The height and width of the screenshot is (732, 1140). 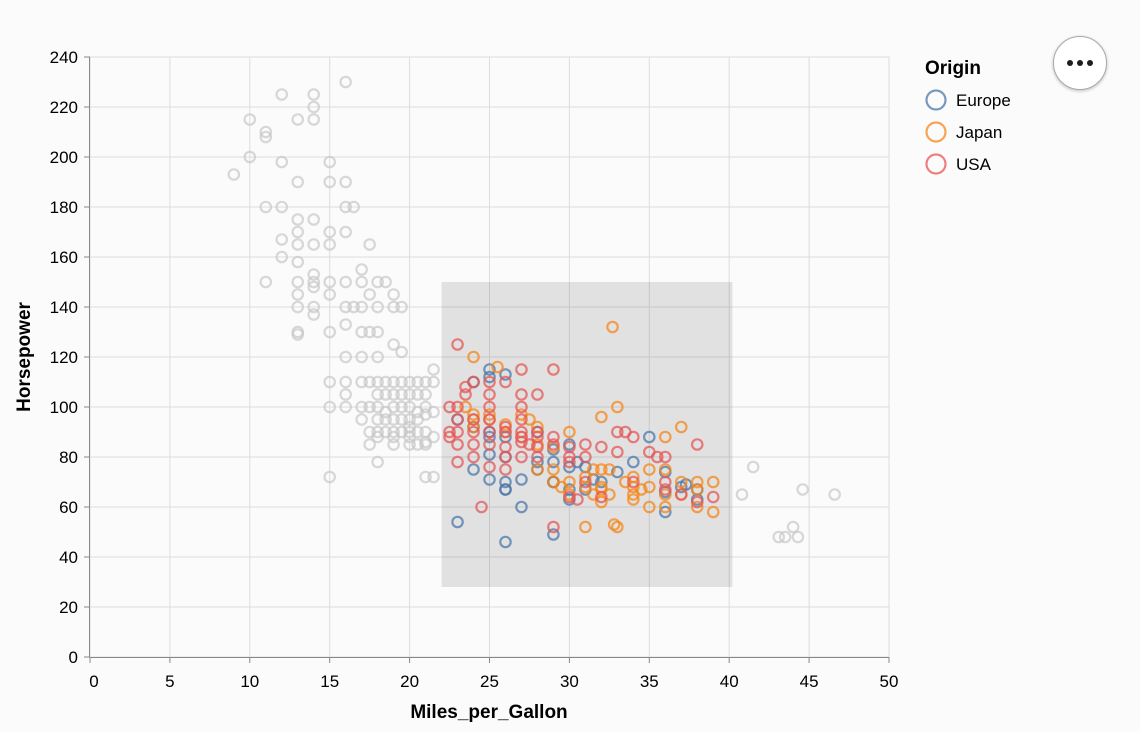 I want to click on legend-label-usa: USA, so click(x=974, y=164).